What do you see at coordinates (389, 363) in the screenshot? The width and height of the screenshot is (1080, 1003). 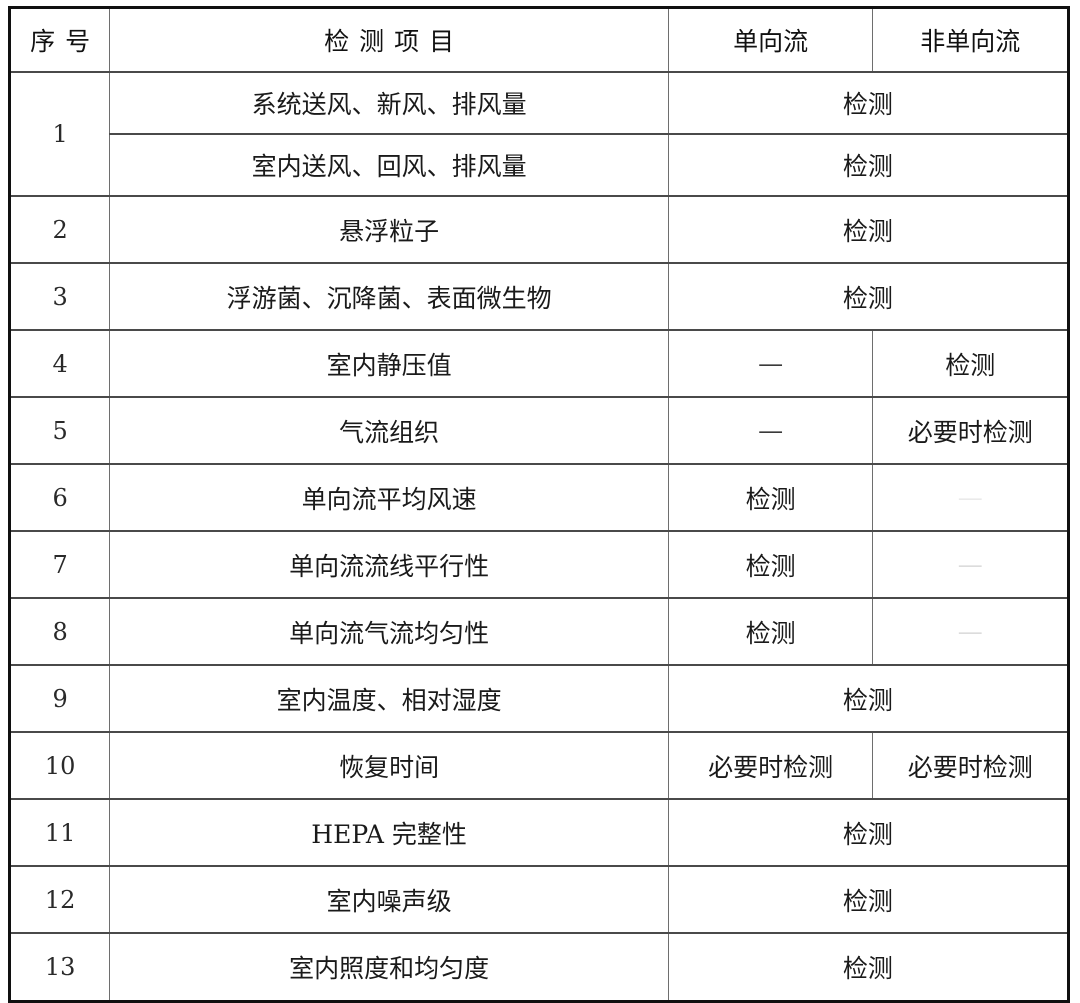 I see `row-item-name: 室内静压值` at bounding box center [389, 363].